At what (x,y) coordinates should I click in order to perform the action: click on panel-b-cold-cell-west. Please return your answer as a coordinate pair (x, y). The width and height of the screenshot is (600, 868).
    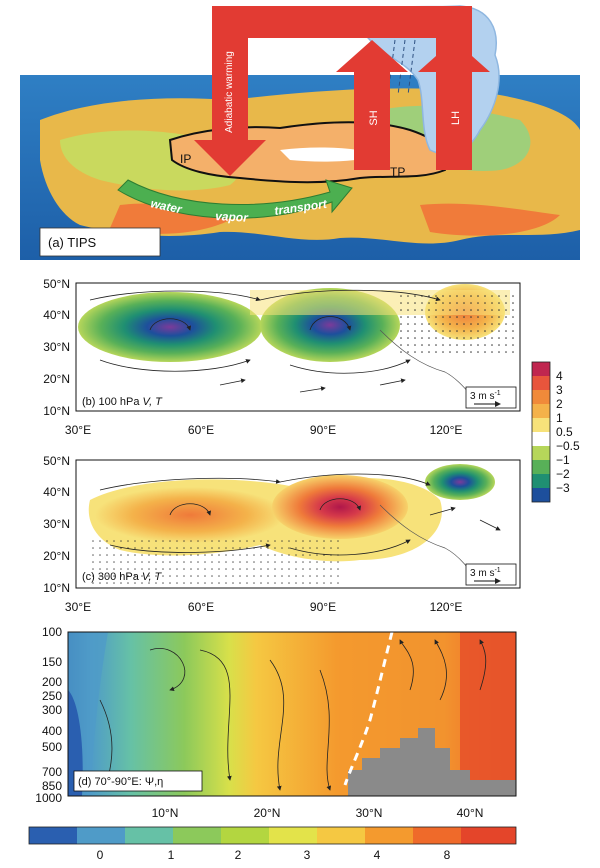
    Looking at the image, I should click on (170, 327).